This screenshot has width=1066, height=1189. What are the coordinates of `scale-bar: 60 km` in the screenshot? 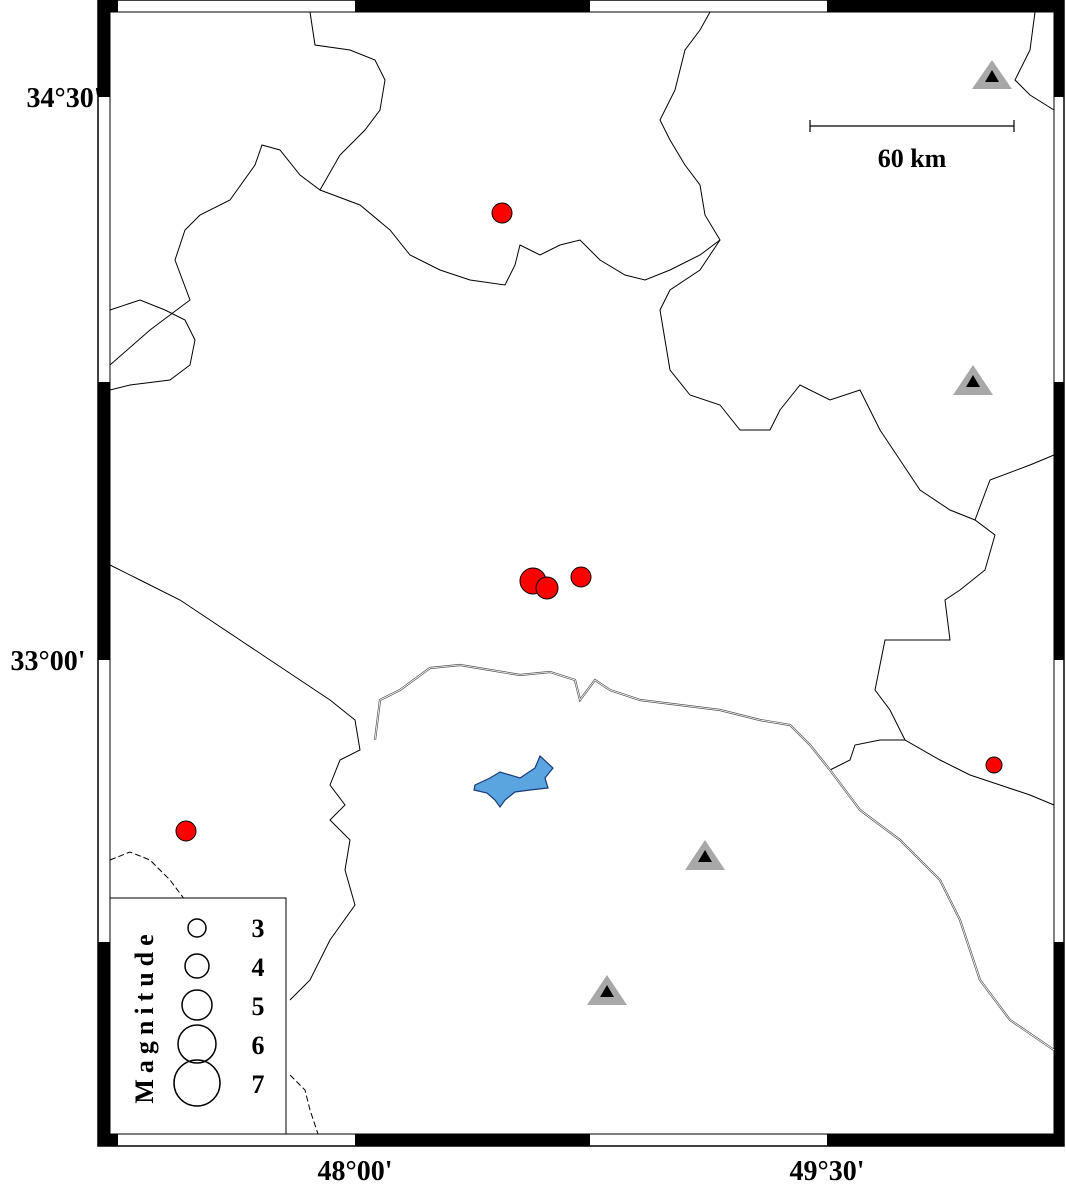 It's located at (912, 146).